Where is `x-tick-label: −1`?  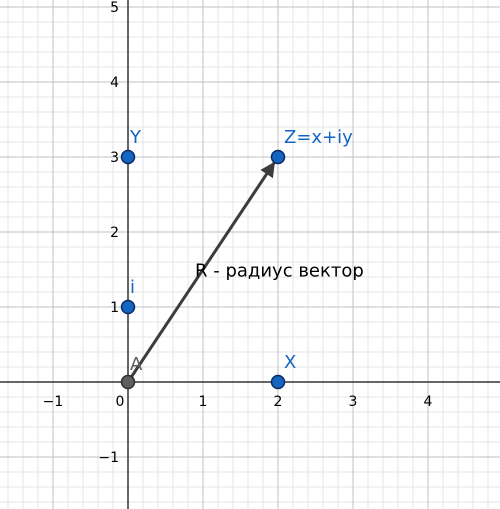
x-tick-label: −1 is located at coordinates (53, 402).